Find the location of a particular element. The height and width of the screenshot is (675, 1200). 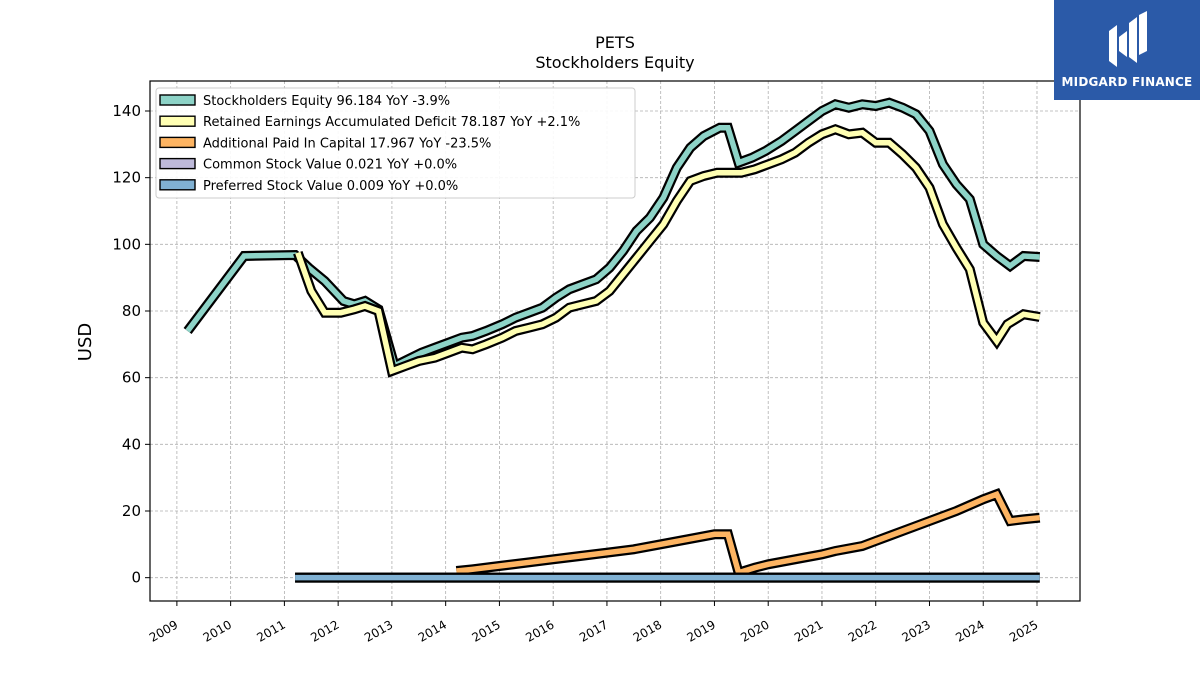

x-tick-label: 2016 is located at coordinates (539, 630).